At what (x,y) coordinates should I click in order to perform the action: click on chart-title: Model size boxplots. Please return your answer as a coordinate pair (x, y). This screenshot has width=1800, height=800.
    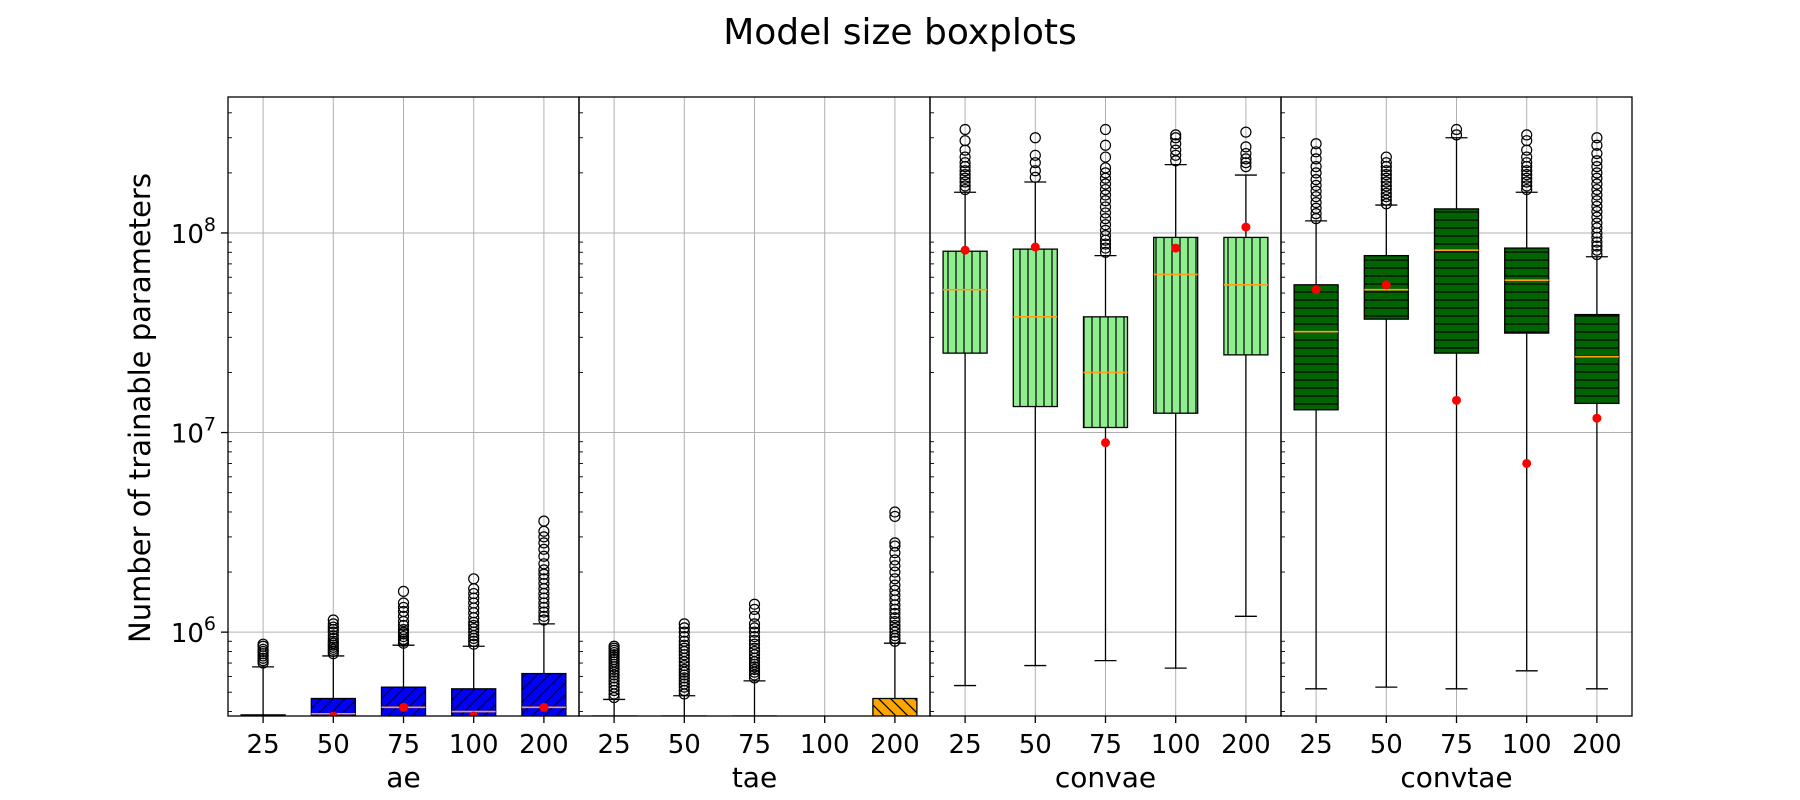
    Looking at the image, I should click on (900, 32).